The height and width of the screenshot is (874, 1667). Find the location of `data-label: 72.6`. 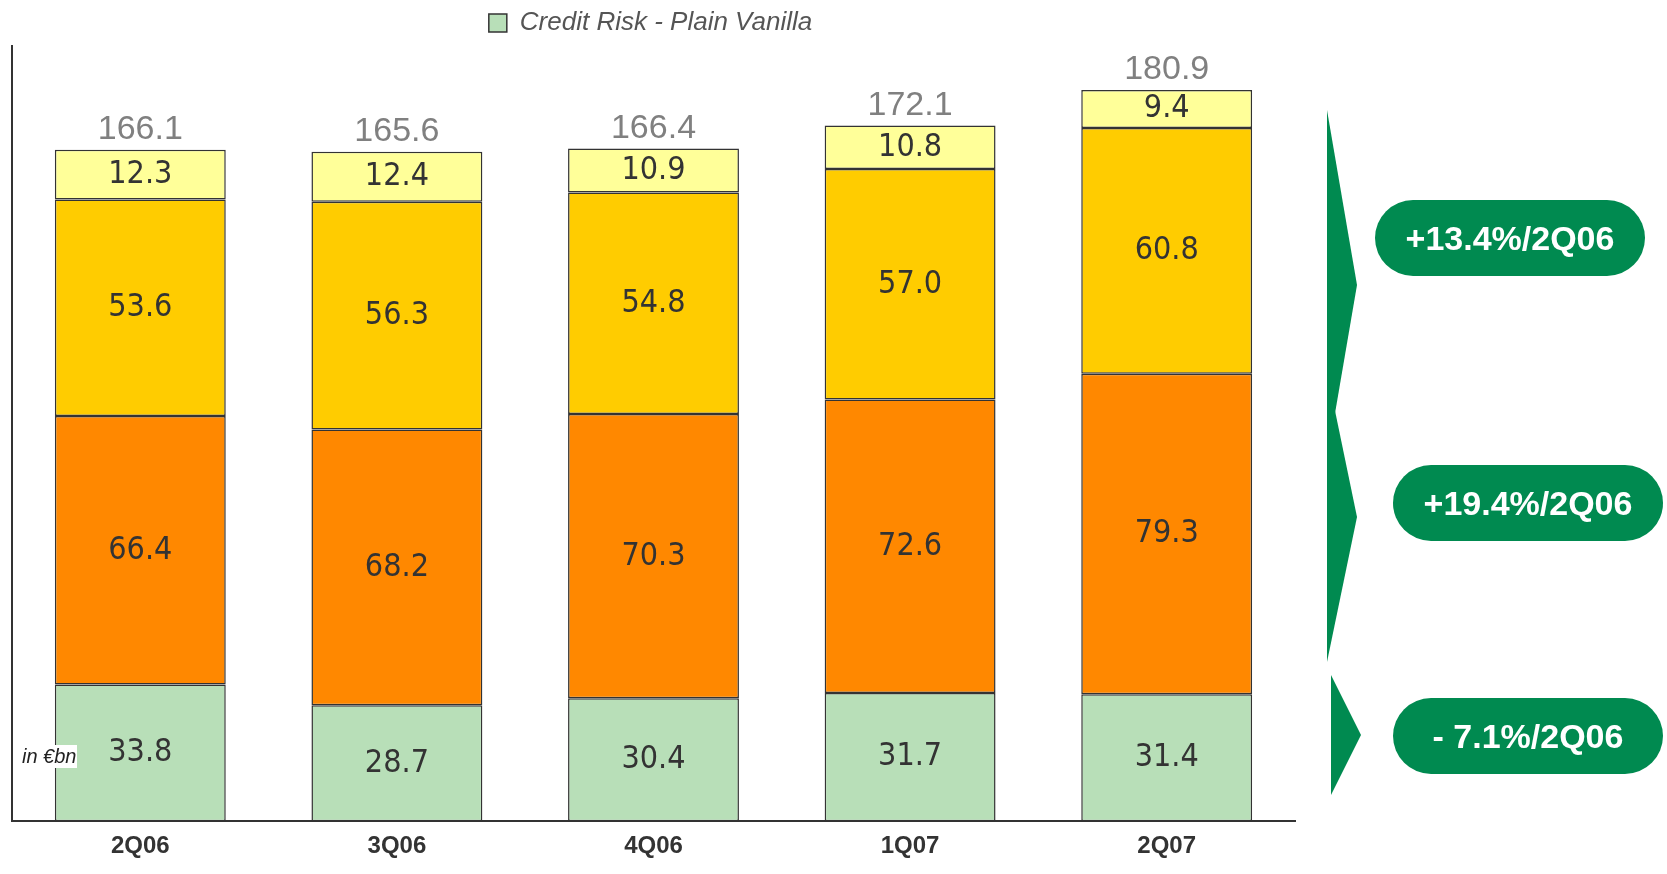

data-label: 72.6 is located at coordinates (910, 543).